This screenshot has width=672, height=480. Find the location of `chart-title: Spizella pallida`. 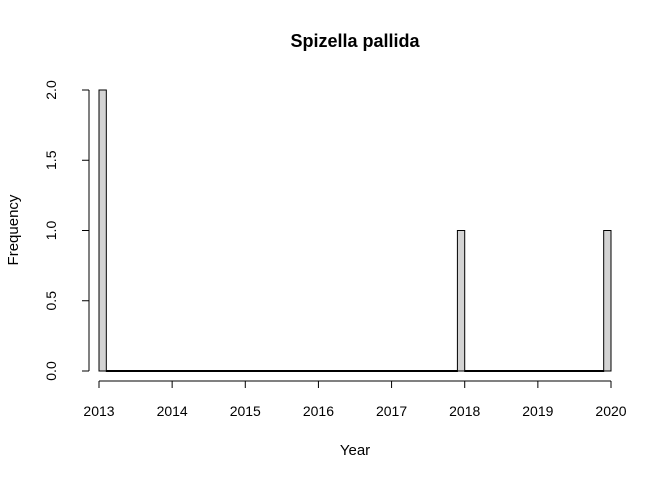

chart-title: Spizella pallida is located at coordinates (355, 41).